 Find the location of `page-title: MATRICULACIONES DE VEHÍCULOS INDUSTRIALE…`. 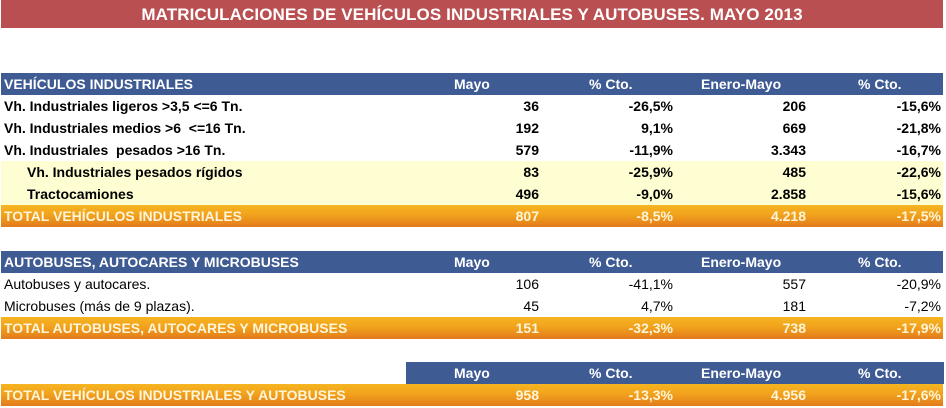

page-title: MATRICULACIONES DE VEHÍCULOS INDUSTRIALE… is located at coordinates (472, 14).